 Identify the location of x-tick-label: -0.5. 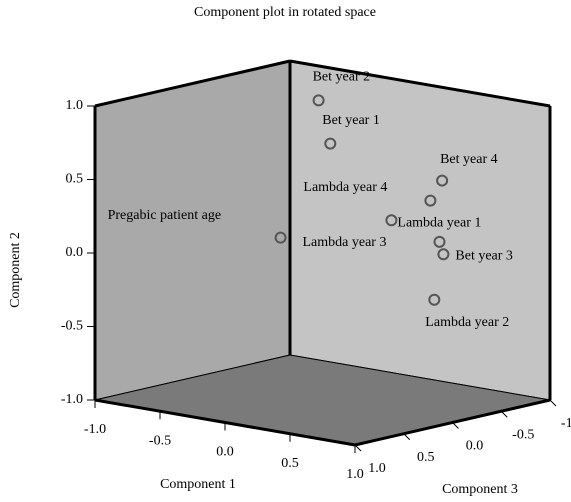
(160, 440).